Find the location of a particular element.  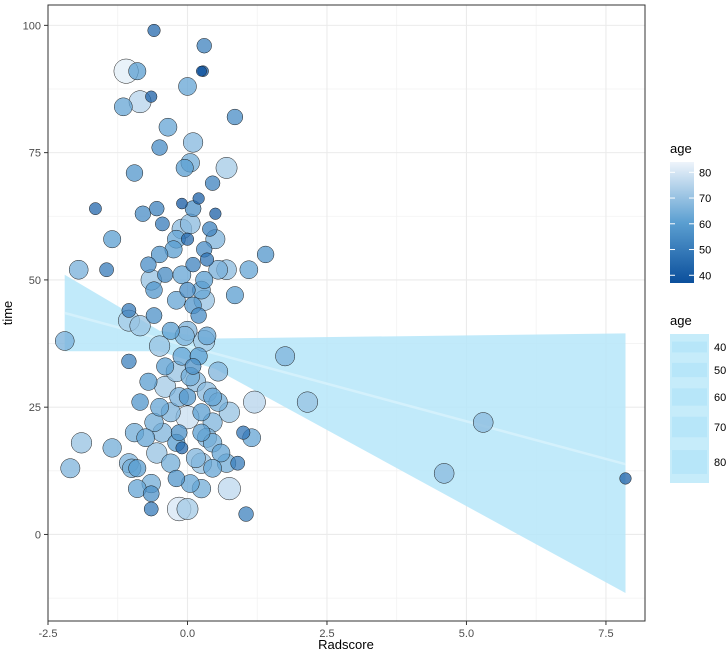

y-tick-label: 25 is located at coordinates (35, 408).